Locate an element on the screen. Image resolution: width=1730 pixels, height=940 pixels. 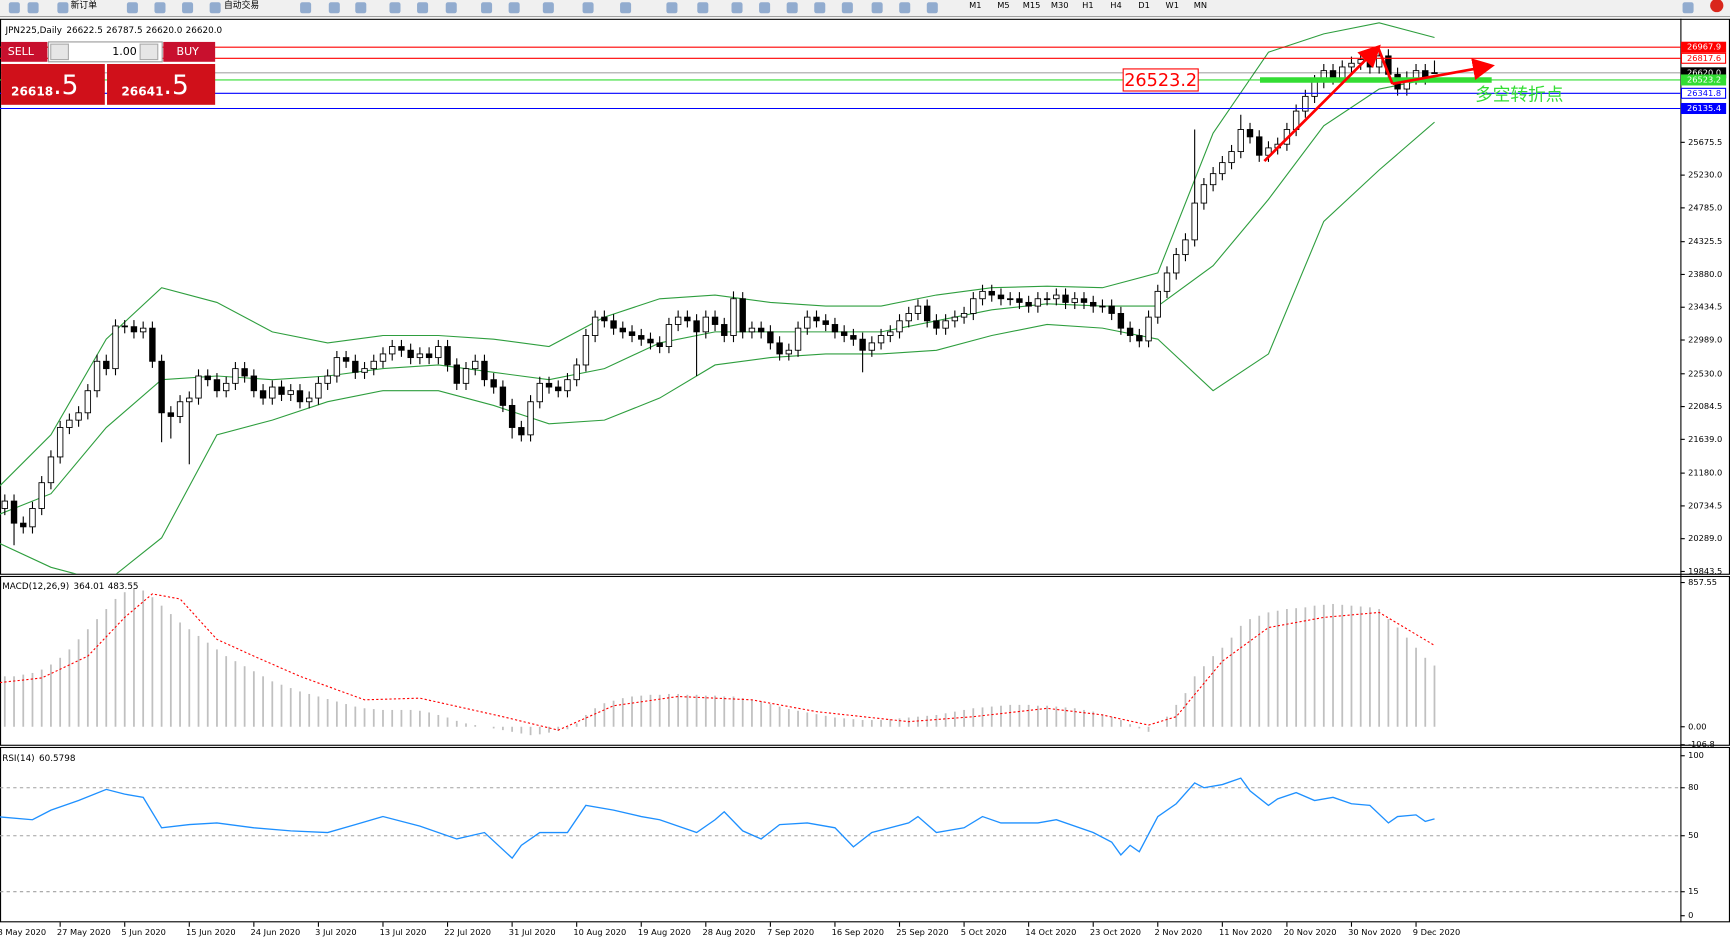
timeframe: D1 is located at coordinates (1144, 5).